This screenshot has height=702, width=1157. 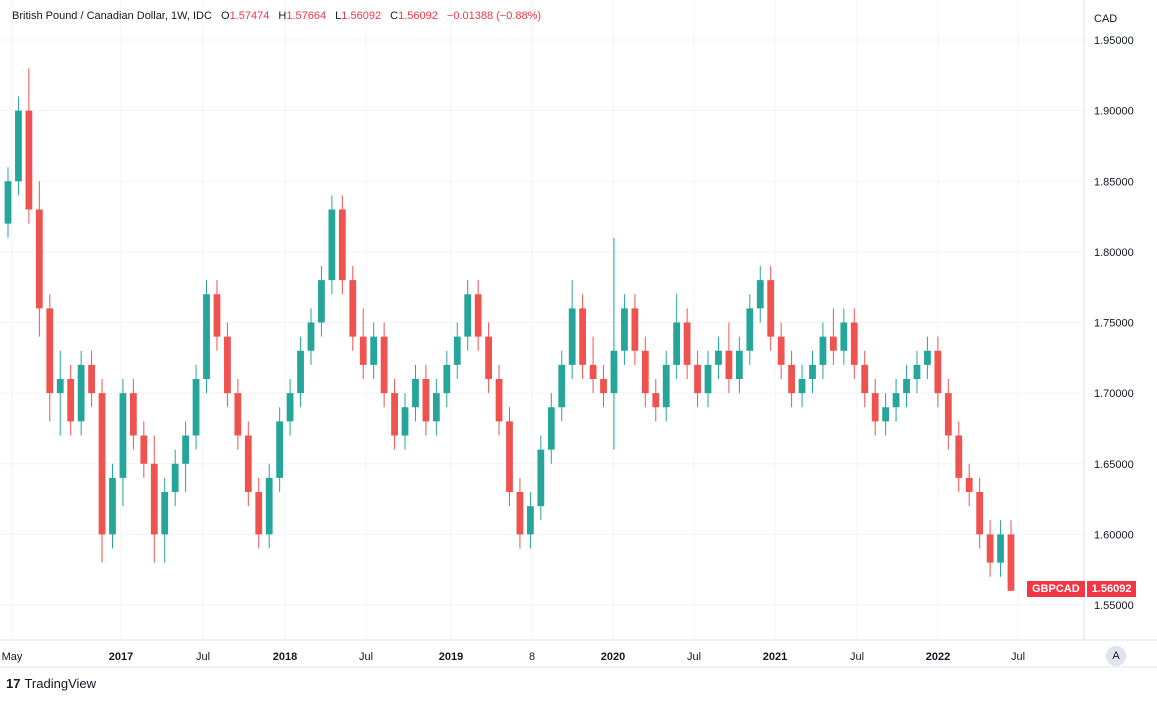 I want to click on y-tick-label: 1.95000, so click(x=1114, y=41).